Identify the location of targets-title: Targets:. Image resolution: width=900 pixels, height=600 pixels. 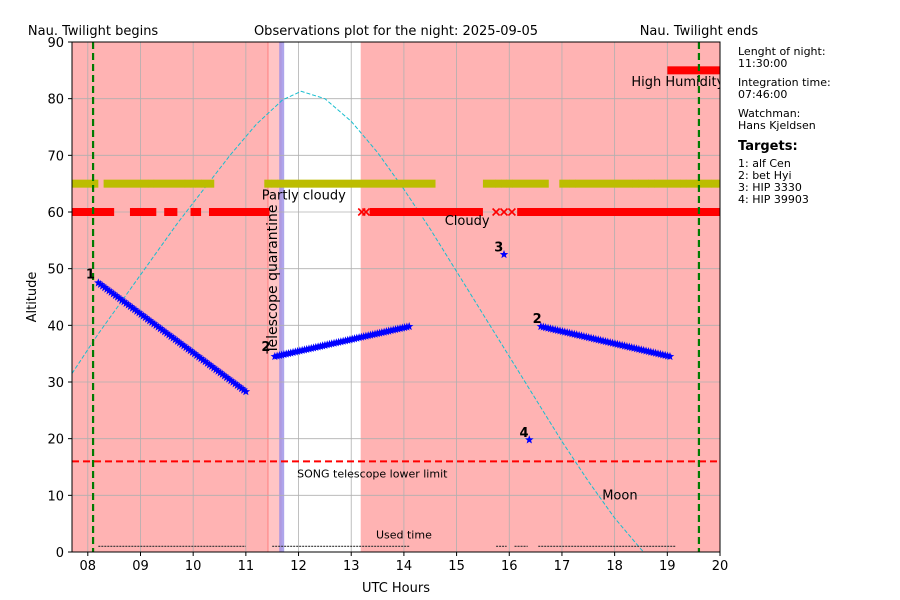
(768, 146).